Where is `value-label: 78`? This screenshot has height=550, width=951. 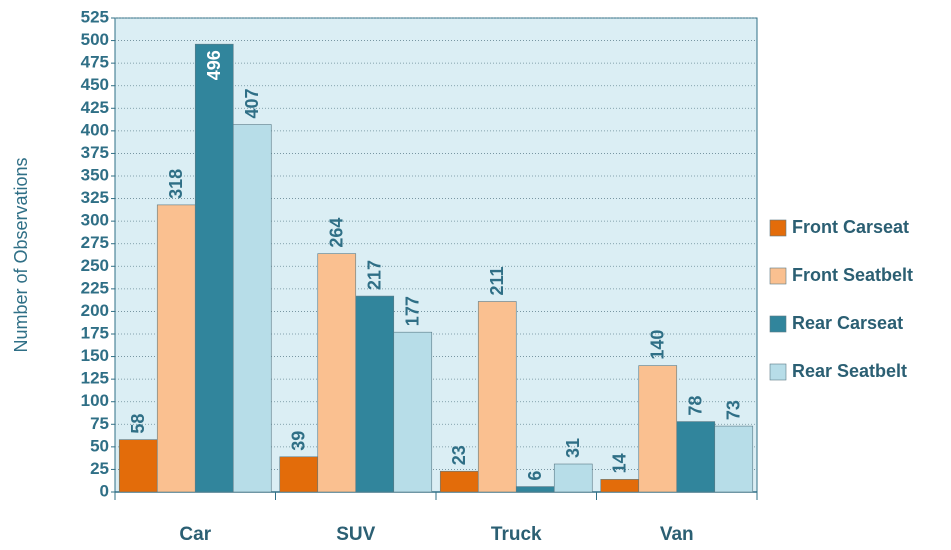 value-label: 78 is located at coordinates (696, 406).